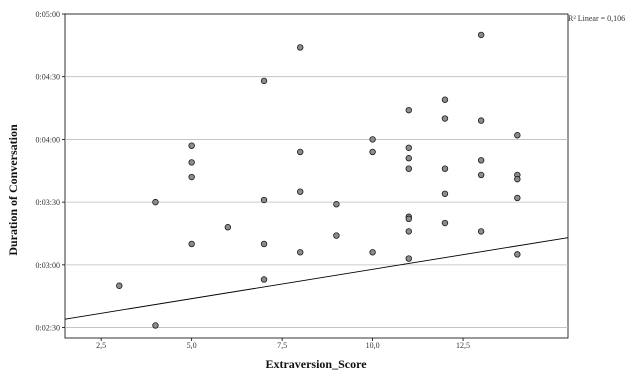  What do you see at coordinates (373, 345) in the screenshot?
I see `x-tick-label: 10,0` at bounding box center [373, 345].